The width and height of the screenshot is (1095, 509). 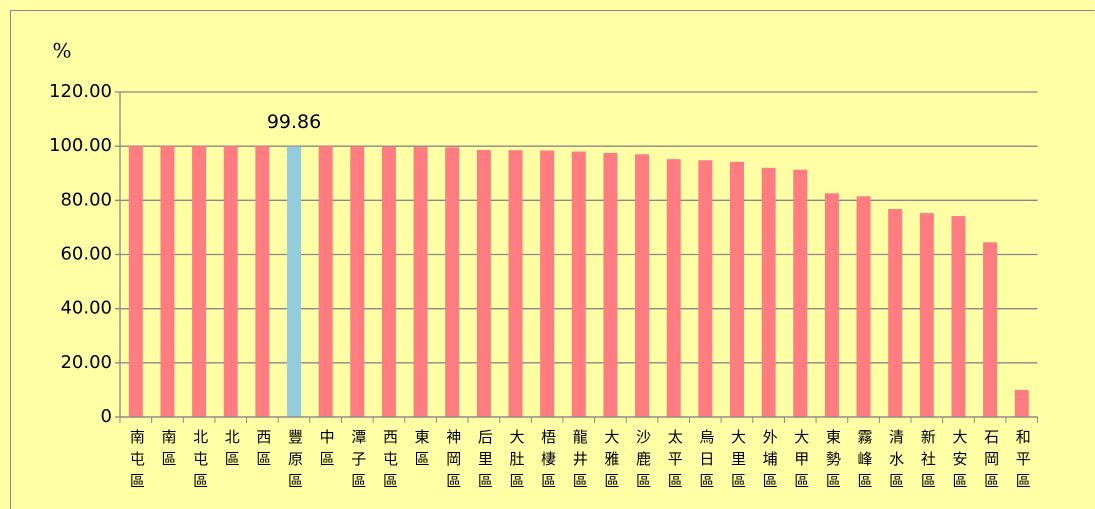 What do you see at coordinates (991, 462) in the screenshot?
I see `x-tick-label: 石岡區` at bounding box center [991, 462].